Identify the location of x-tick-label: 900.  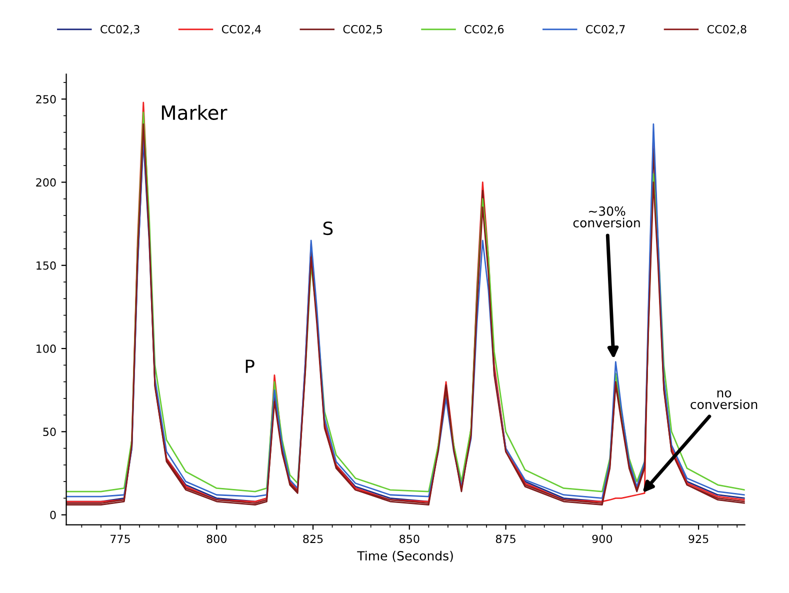
(602, 539).